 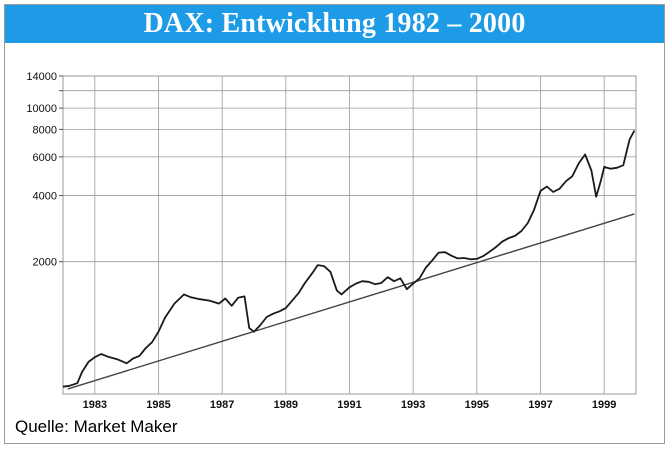 I want to click on title-bar: DAX: Entwicklung 1982 – 2000, so click(x=334, y=24).